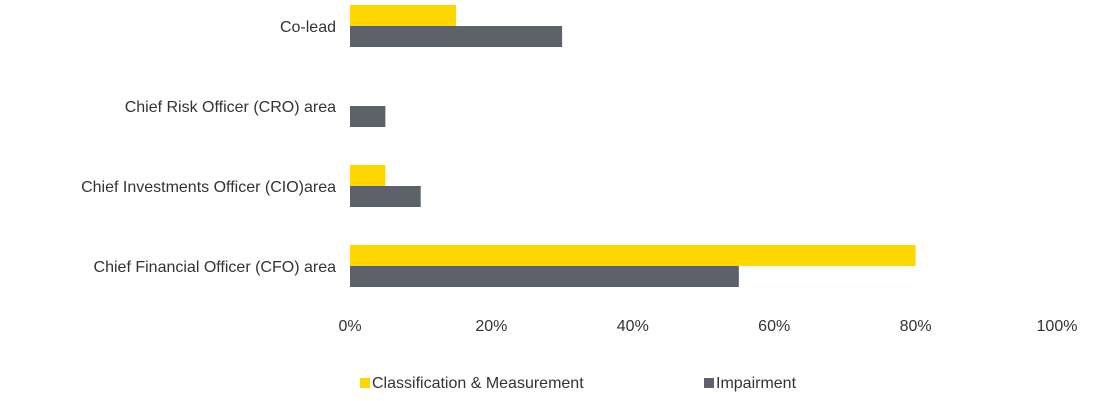  I want to click on x-tick-label: 20%, so click(491, 326).